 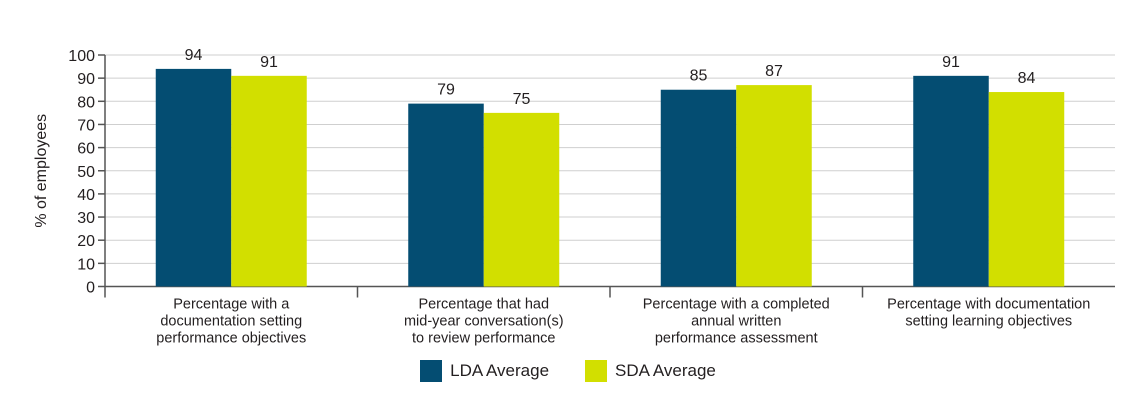 I want to click on y-tick-label: 60, so click(x=86, y=149).